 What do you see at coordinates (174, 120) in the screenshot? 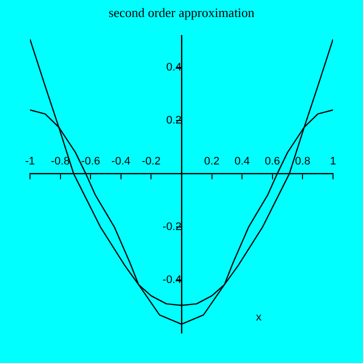
I see `y-tick-label: 0.2` at bounding box center [174, 120].